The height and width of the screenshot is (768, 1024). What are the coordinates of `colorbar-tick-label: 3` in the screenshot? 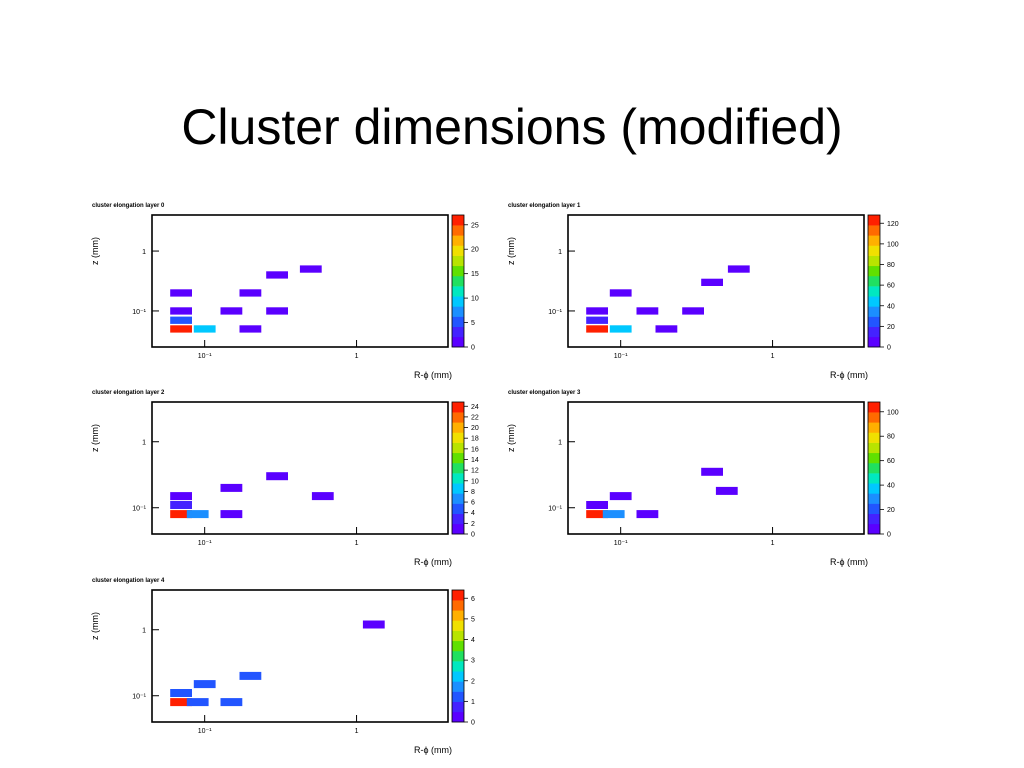 It's located at (473, 661).